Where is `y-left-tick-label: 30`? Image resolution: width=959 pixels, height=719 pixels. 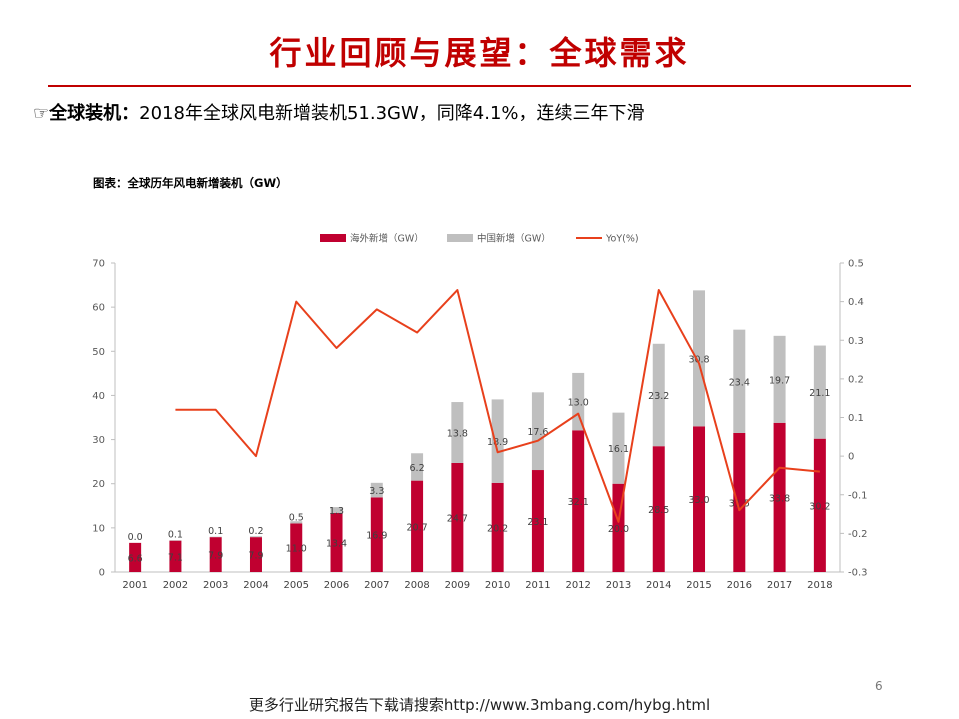
y-left-tick-label: 30 is located at coordinates (98, 440).